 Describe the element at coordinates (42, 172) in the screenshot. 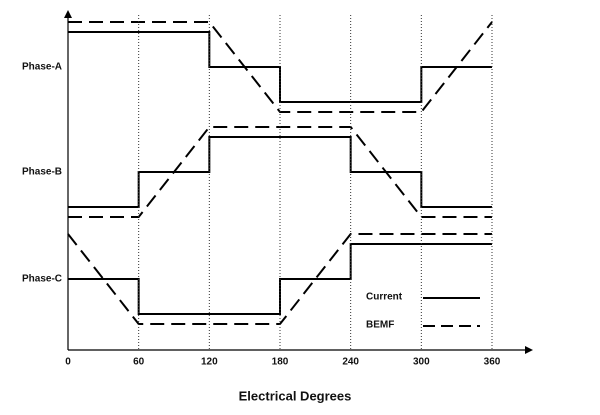

I see `phase-label: Phase-B` at that location.